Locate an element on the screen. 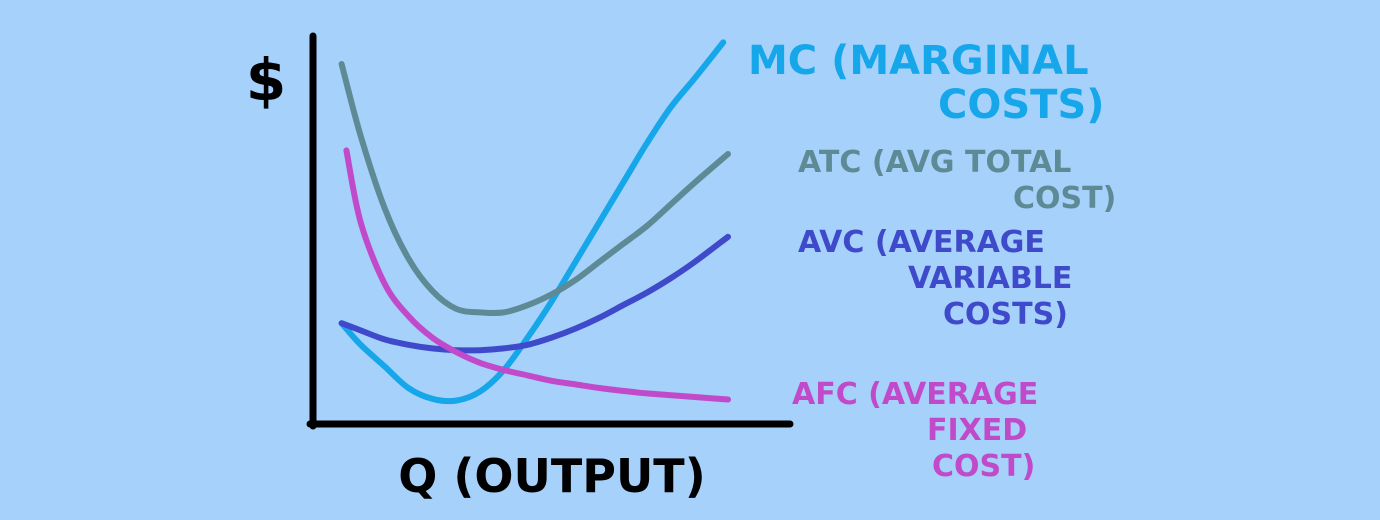  afc-legend-label-line-2: FIXED is located at coordinates (977, 430).